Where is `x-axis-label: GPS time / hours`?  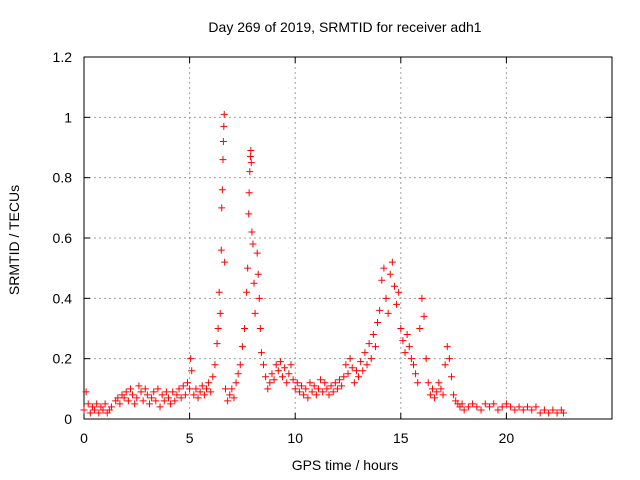
x-axis-label: GPS time / hours is located at coordinates (345, 465).